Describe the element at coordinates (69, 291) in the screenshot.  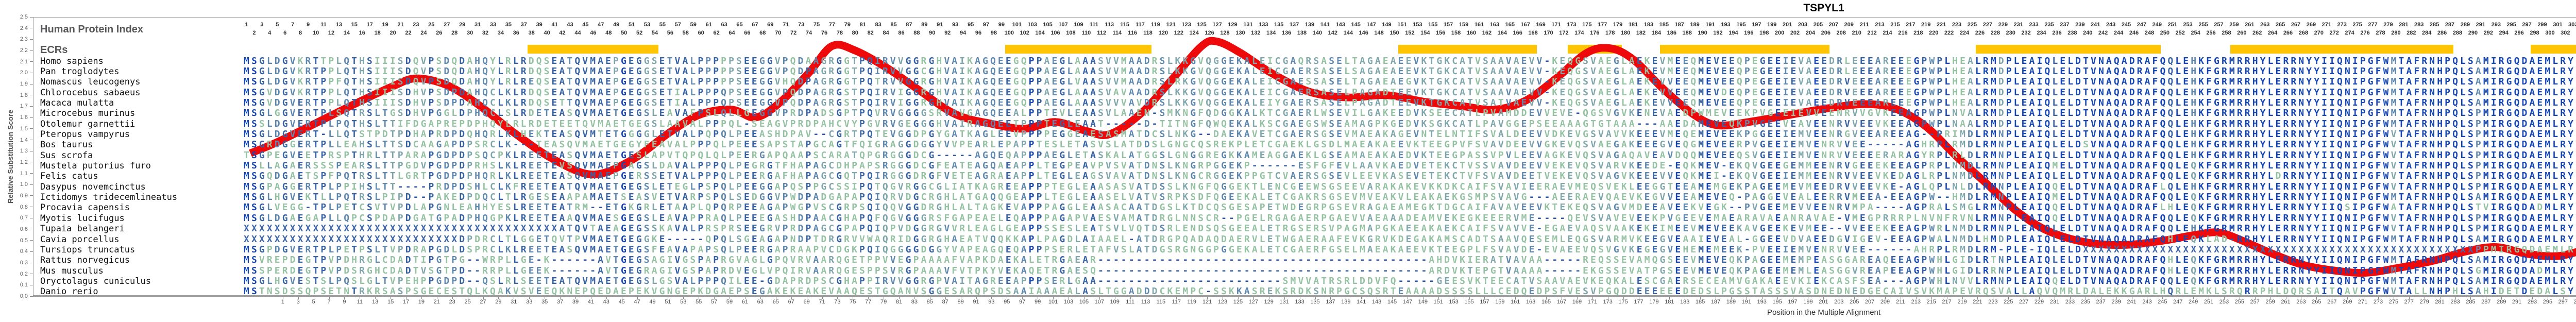
I see `species-label: Danio rerio` at that location.